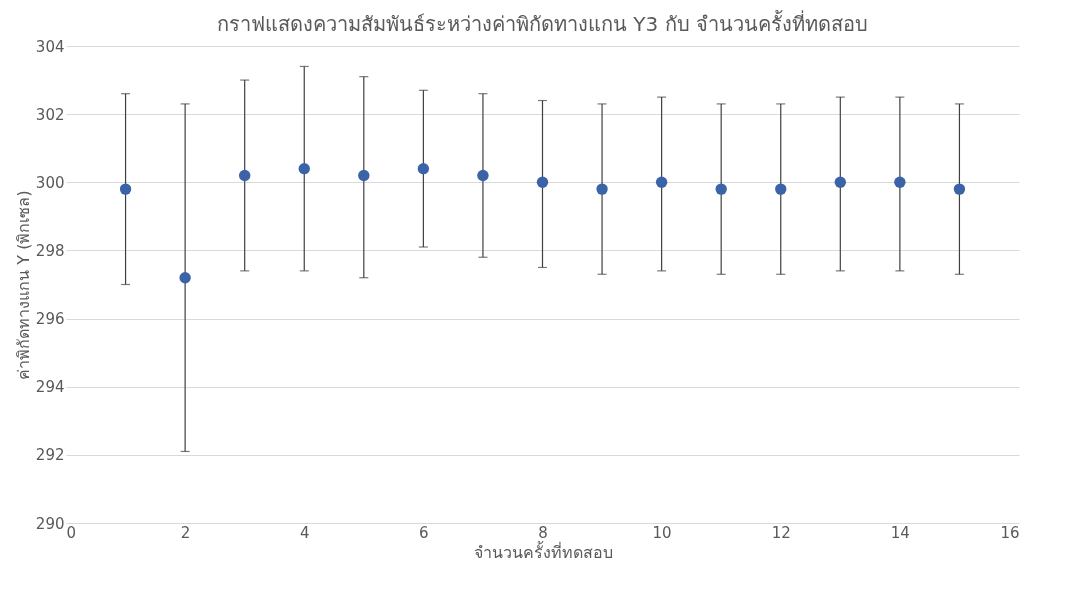  What do you see at coordinates (900, 532) in the screenshot?
I see `x-tick-label: 14` at bounding box center [900, 532].